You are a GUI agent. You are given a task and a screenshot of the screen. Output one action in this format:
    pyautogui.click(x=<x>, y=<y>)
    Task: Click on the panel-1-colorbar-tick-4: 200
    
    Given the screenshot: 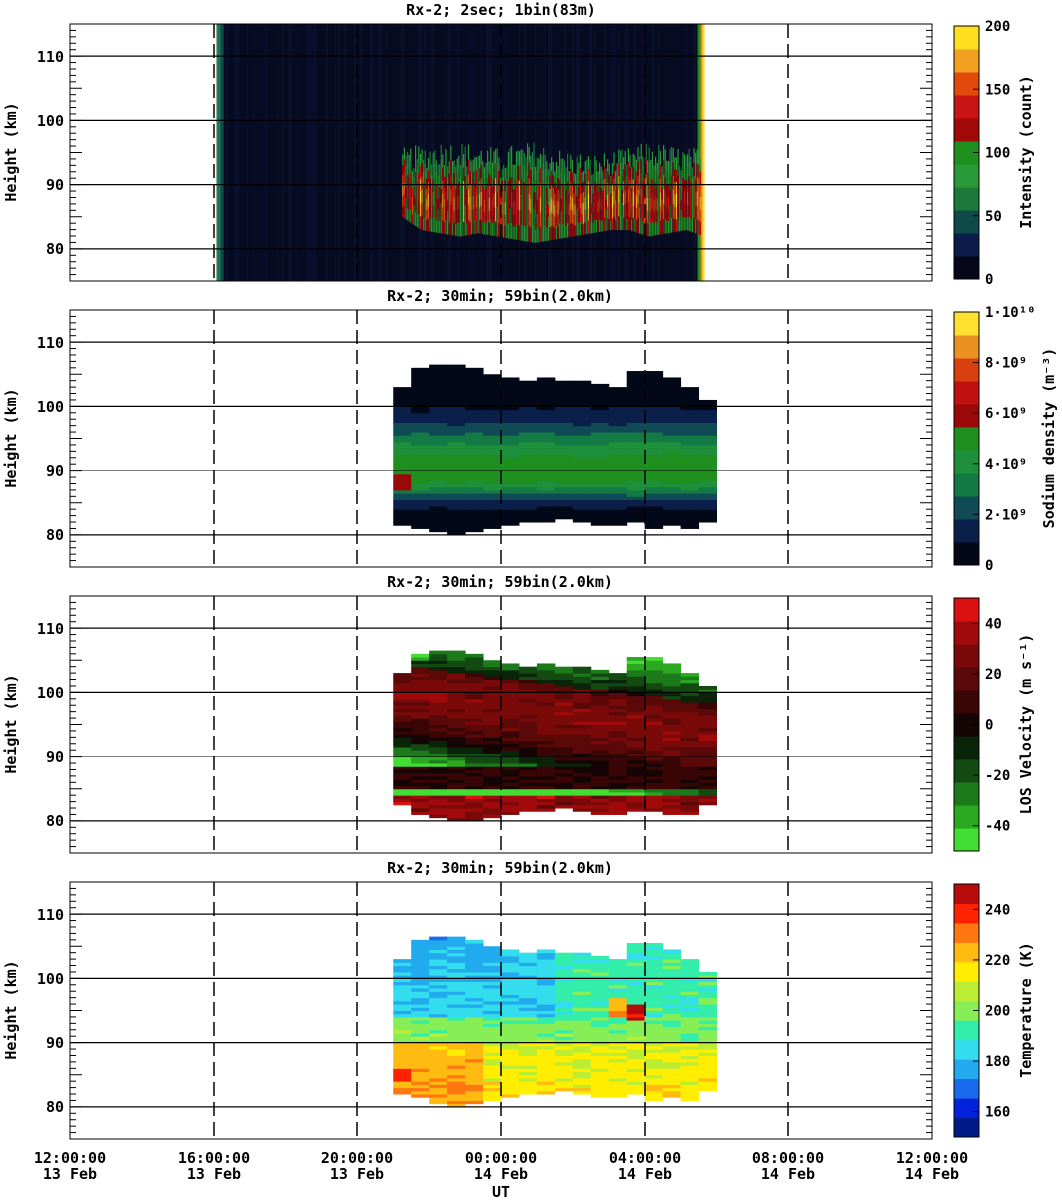 What is the action you would take?
    pyautogui.click(x=997, y=27)
    